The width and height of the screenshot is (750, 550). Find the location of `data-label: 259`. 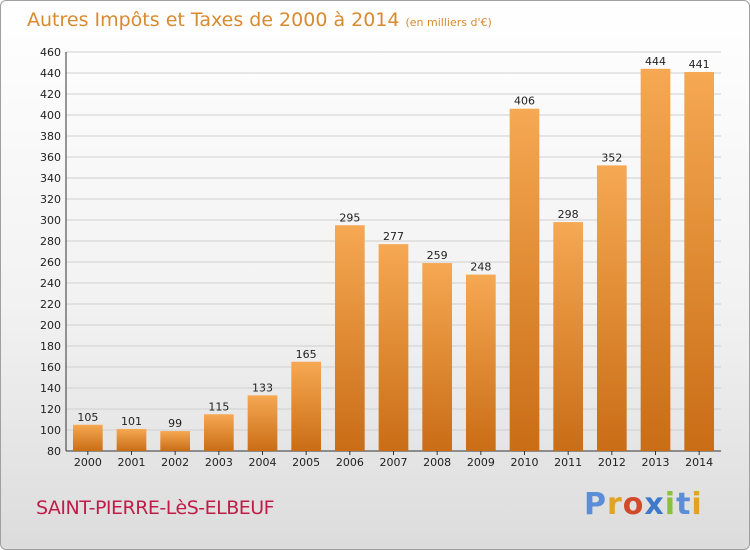

data-label: 259 is located at coordinates (437, 255).